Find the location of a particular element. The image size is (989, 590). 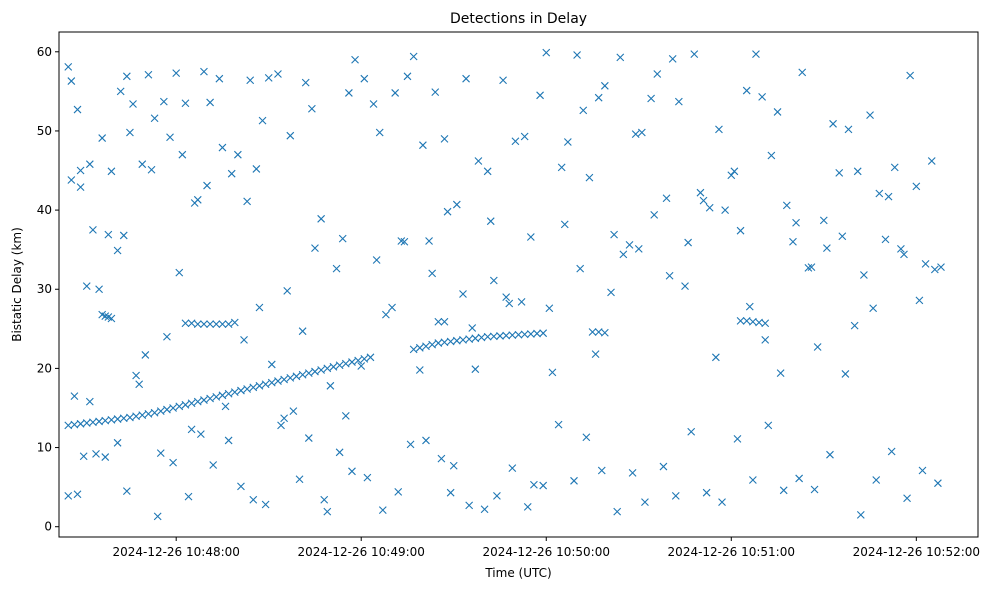

x-tick-label: 2024-12-26 10:51:00 is located at coordinates (731, 552).